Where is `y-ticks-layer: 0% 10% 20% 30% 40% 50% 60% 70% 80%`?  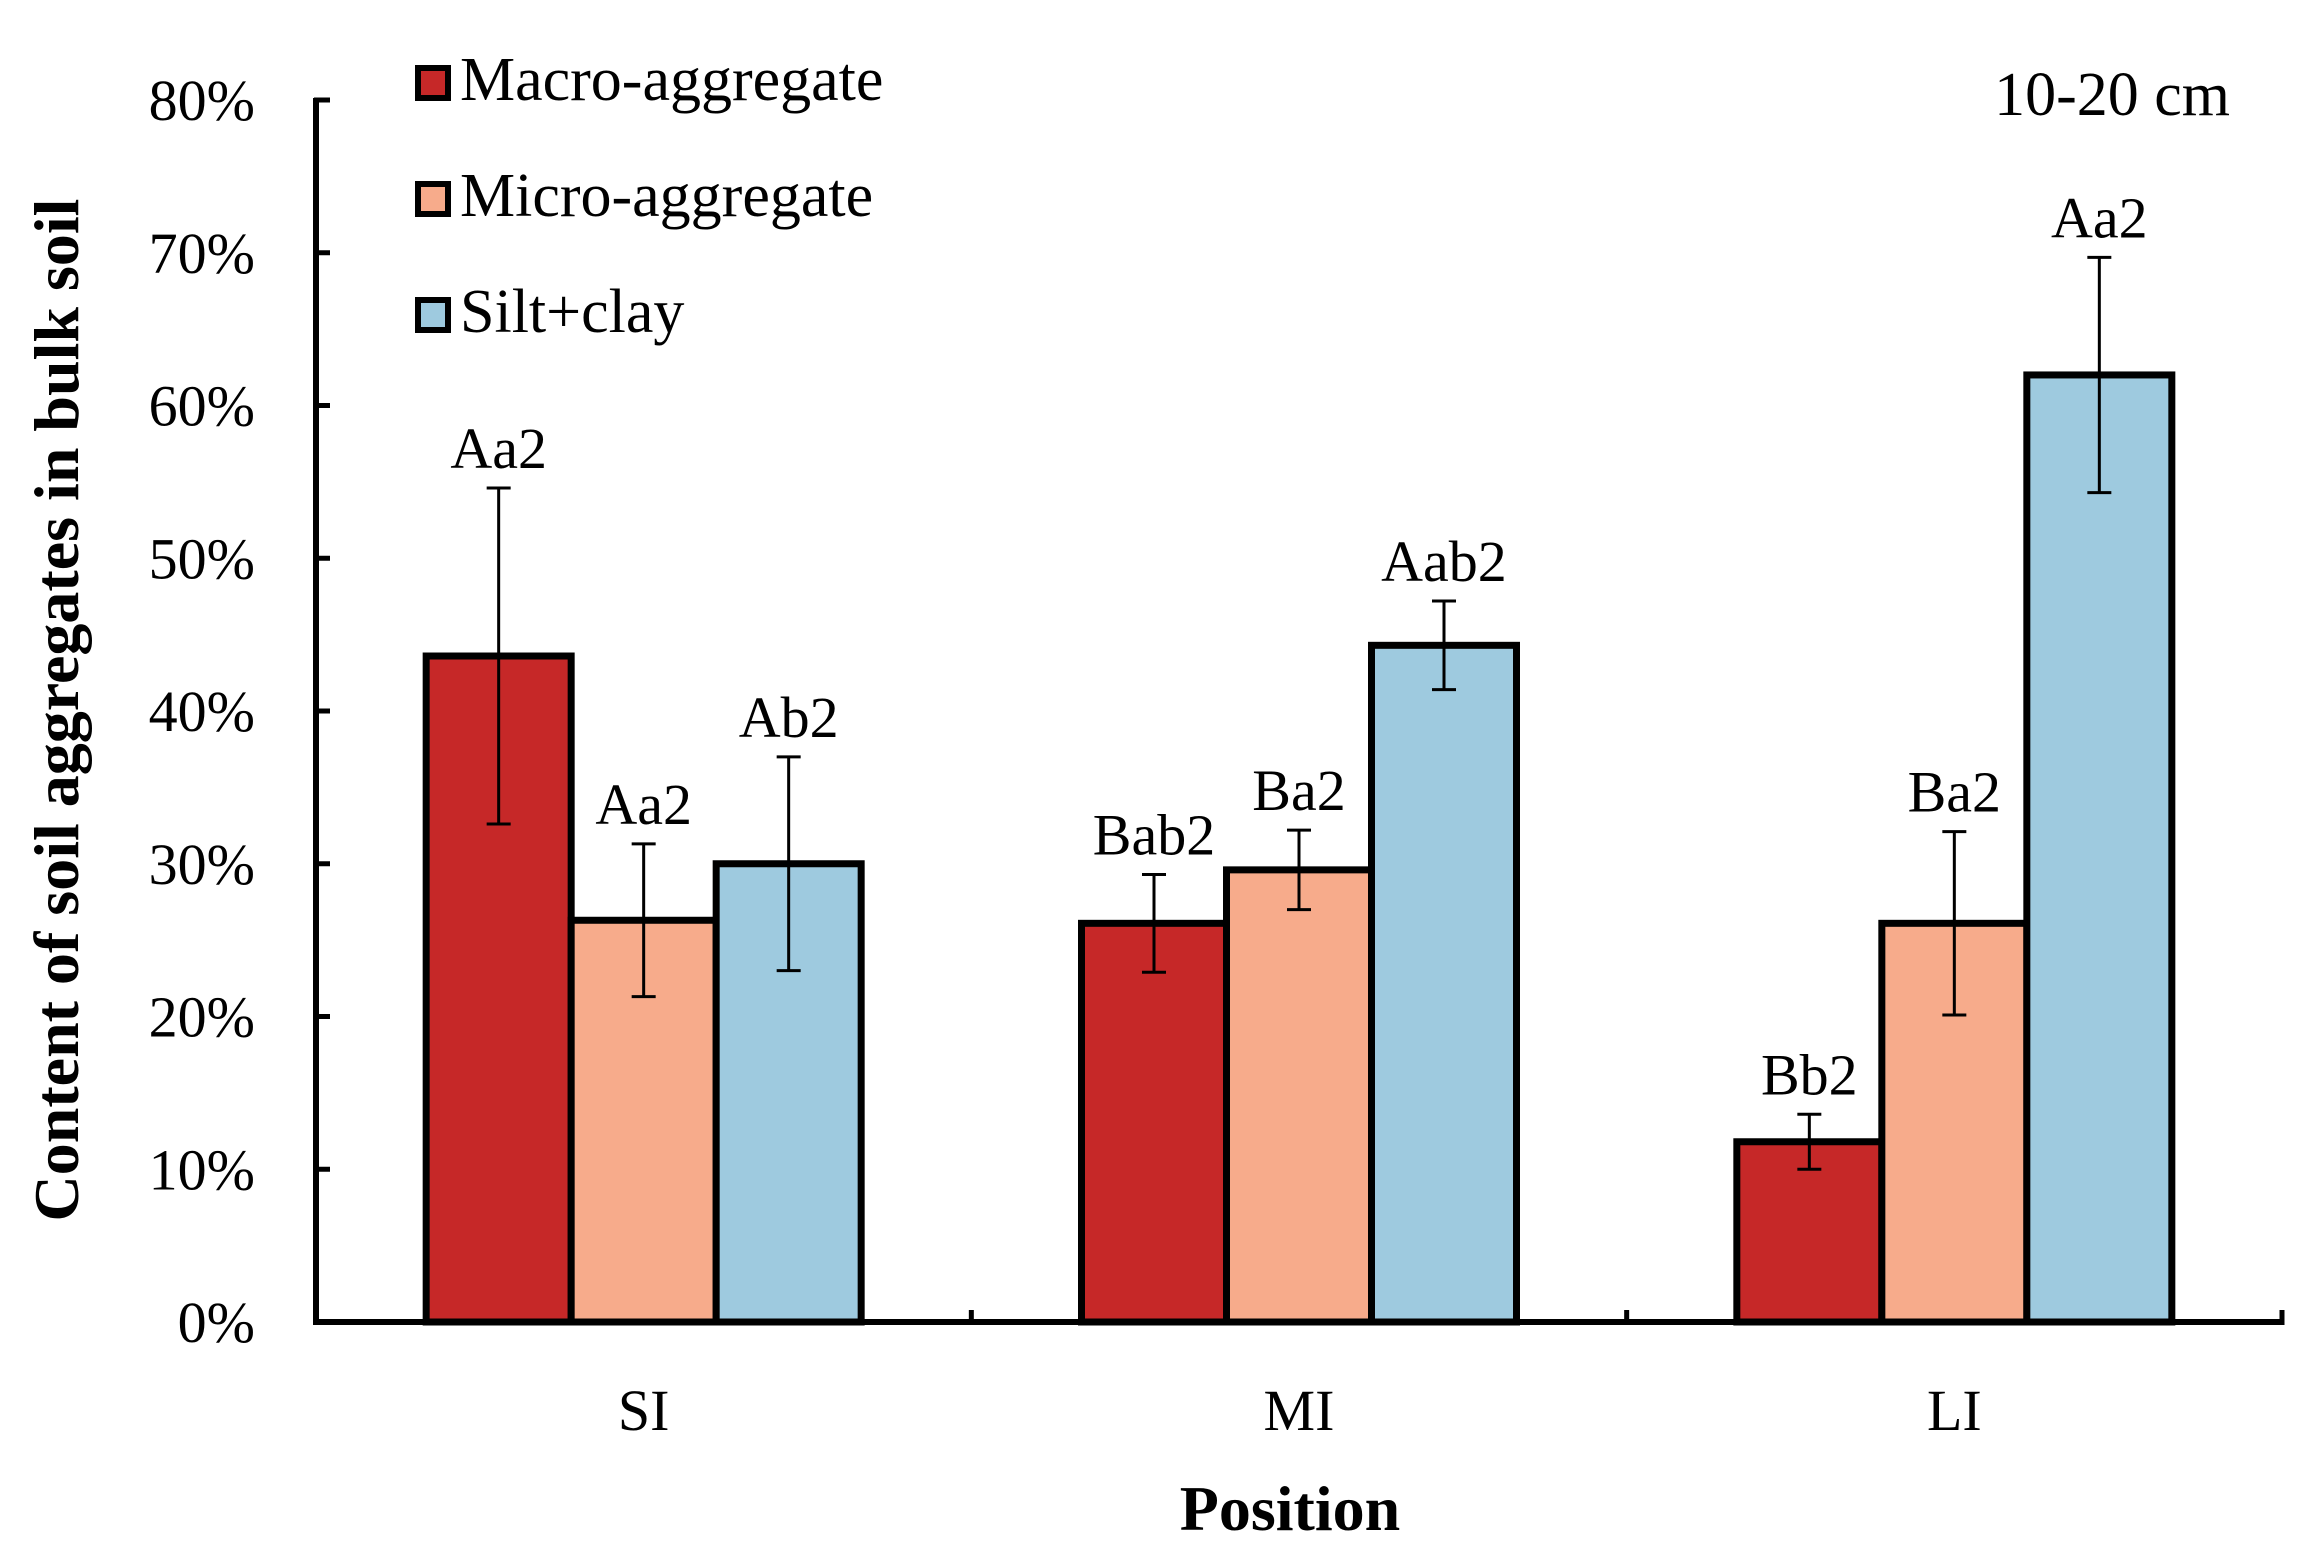 y-ticks-layer: 0% 10% 20% 30% 40% 50% 60% 70% 80% is located at coordinates (239, 711).